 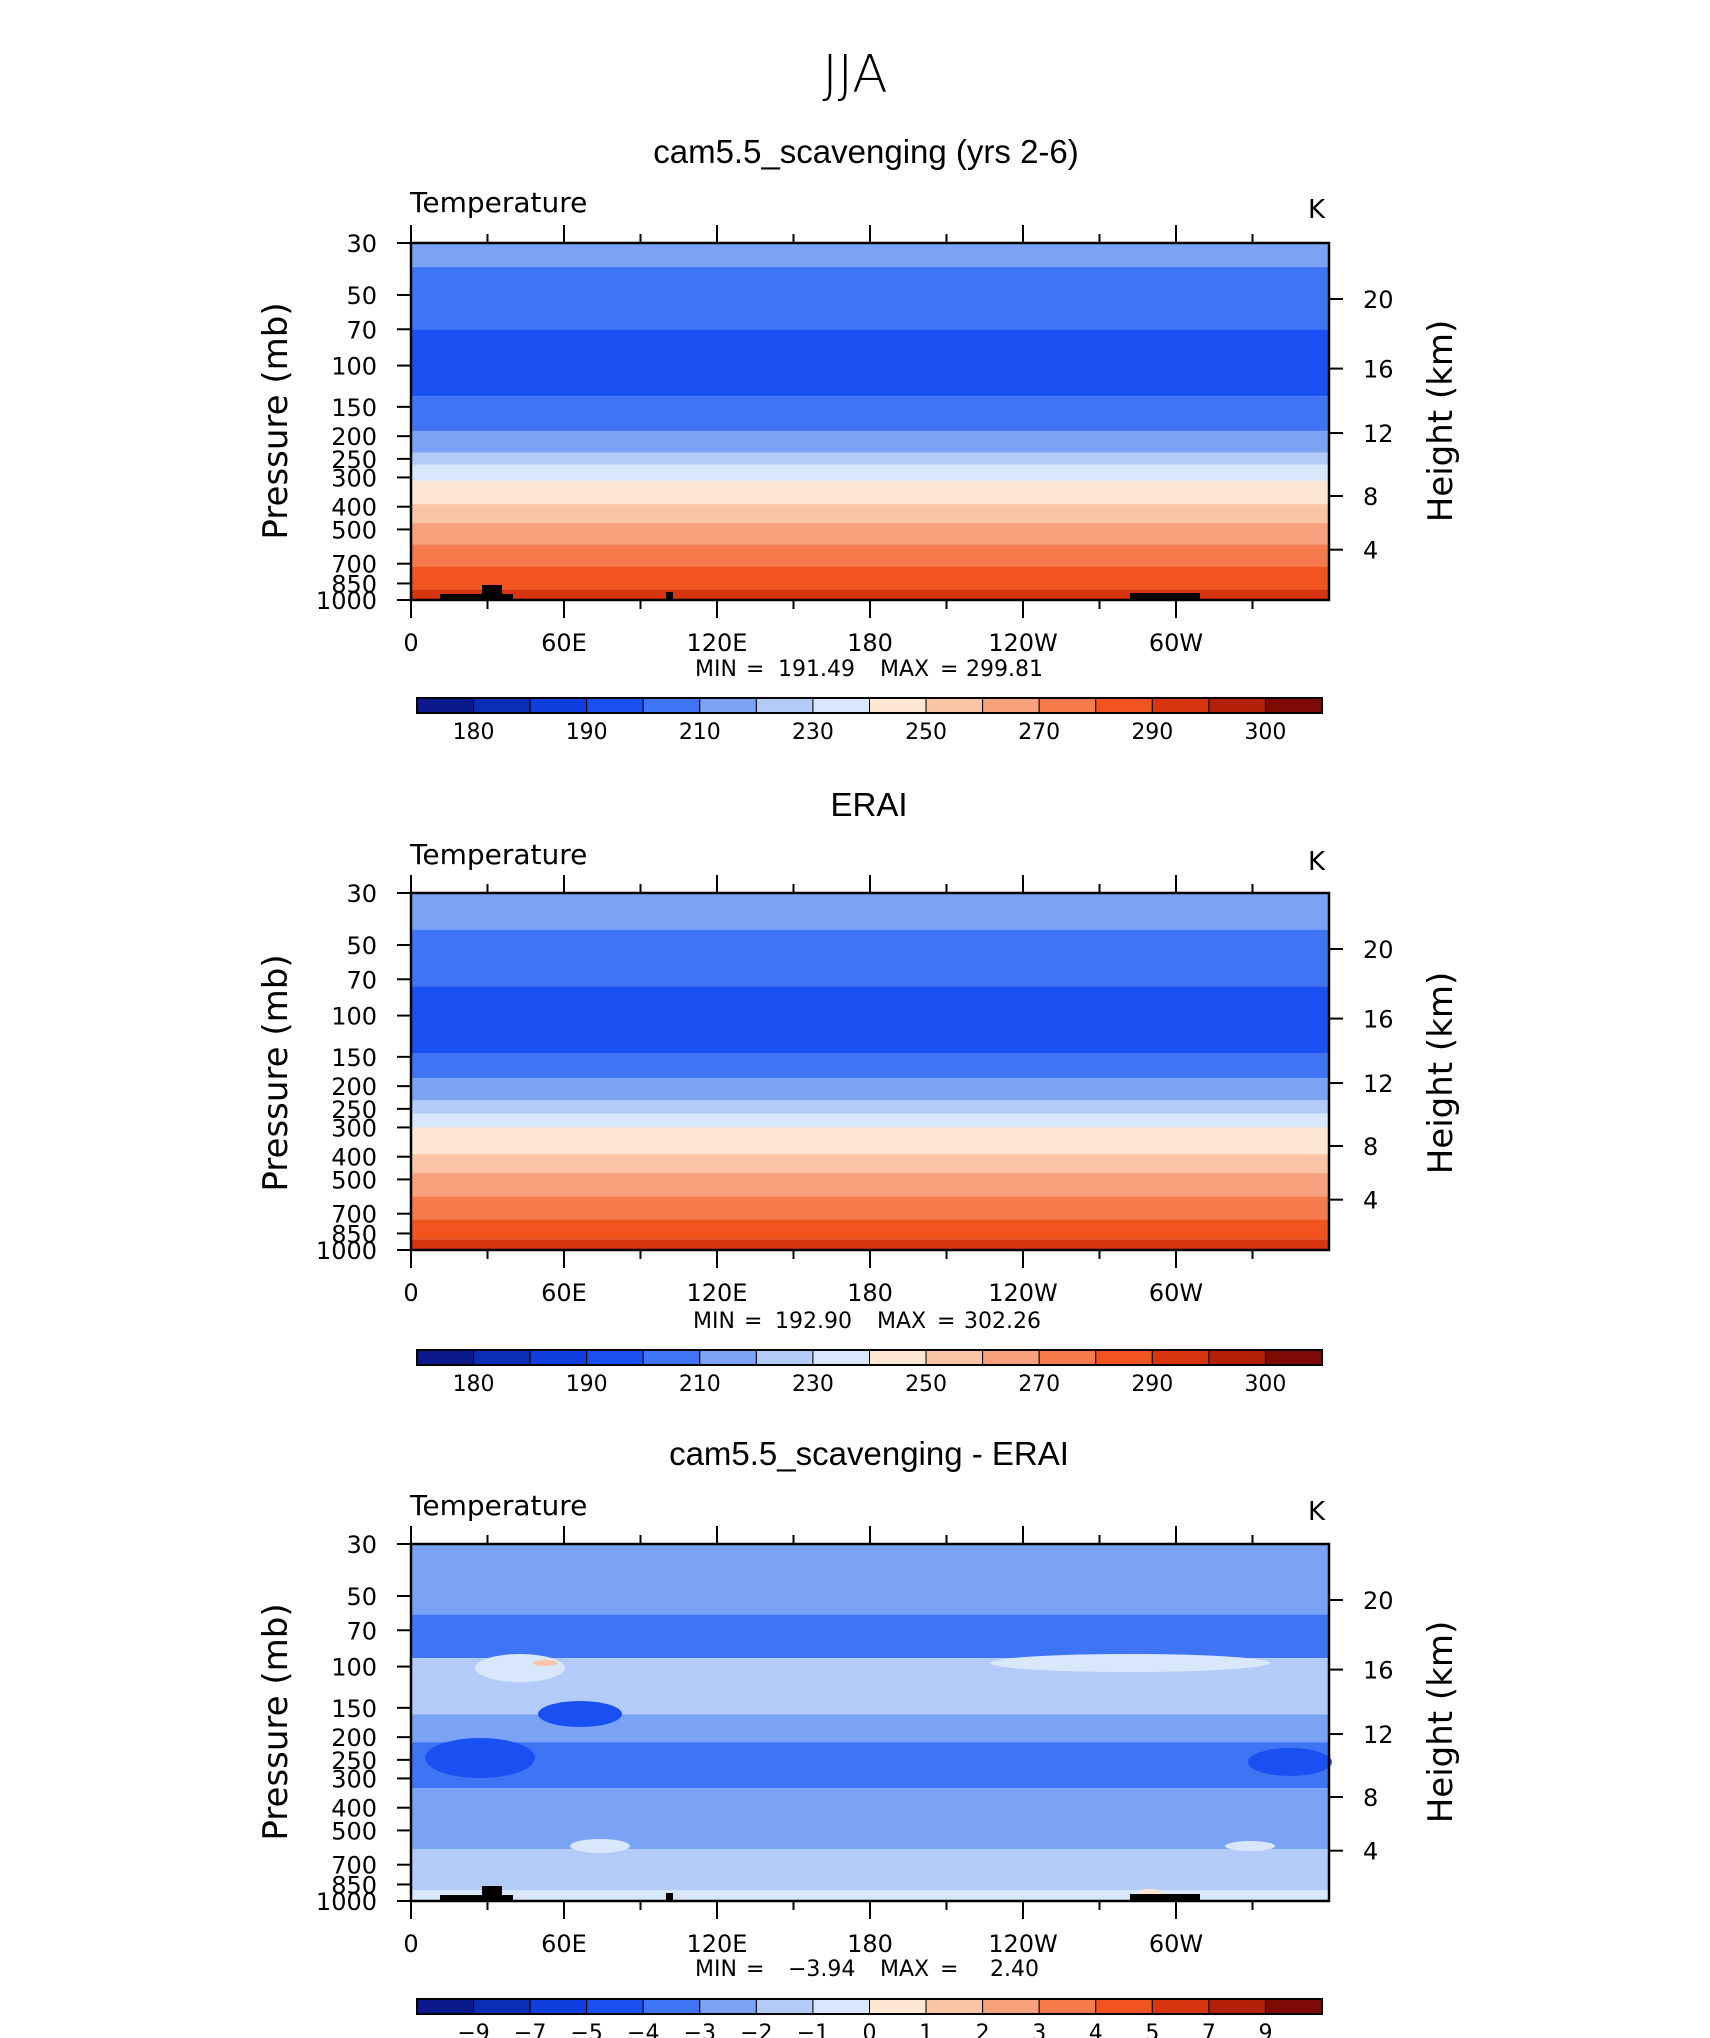 I want to click on panel-2-max-eq: =, so click(x=946, y=1321).